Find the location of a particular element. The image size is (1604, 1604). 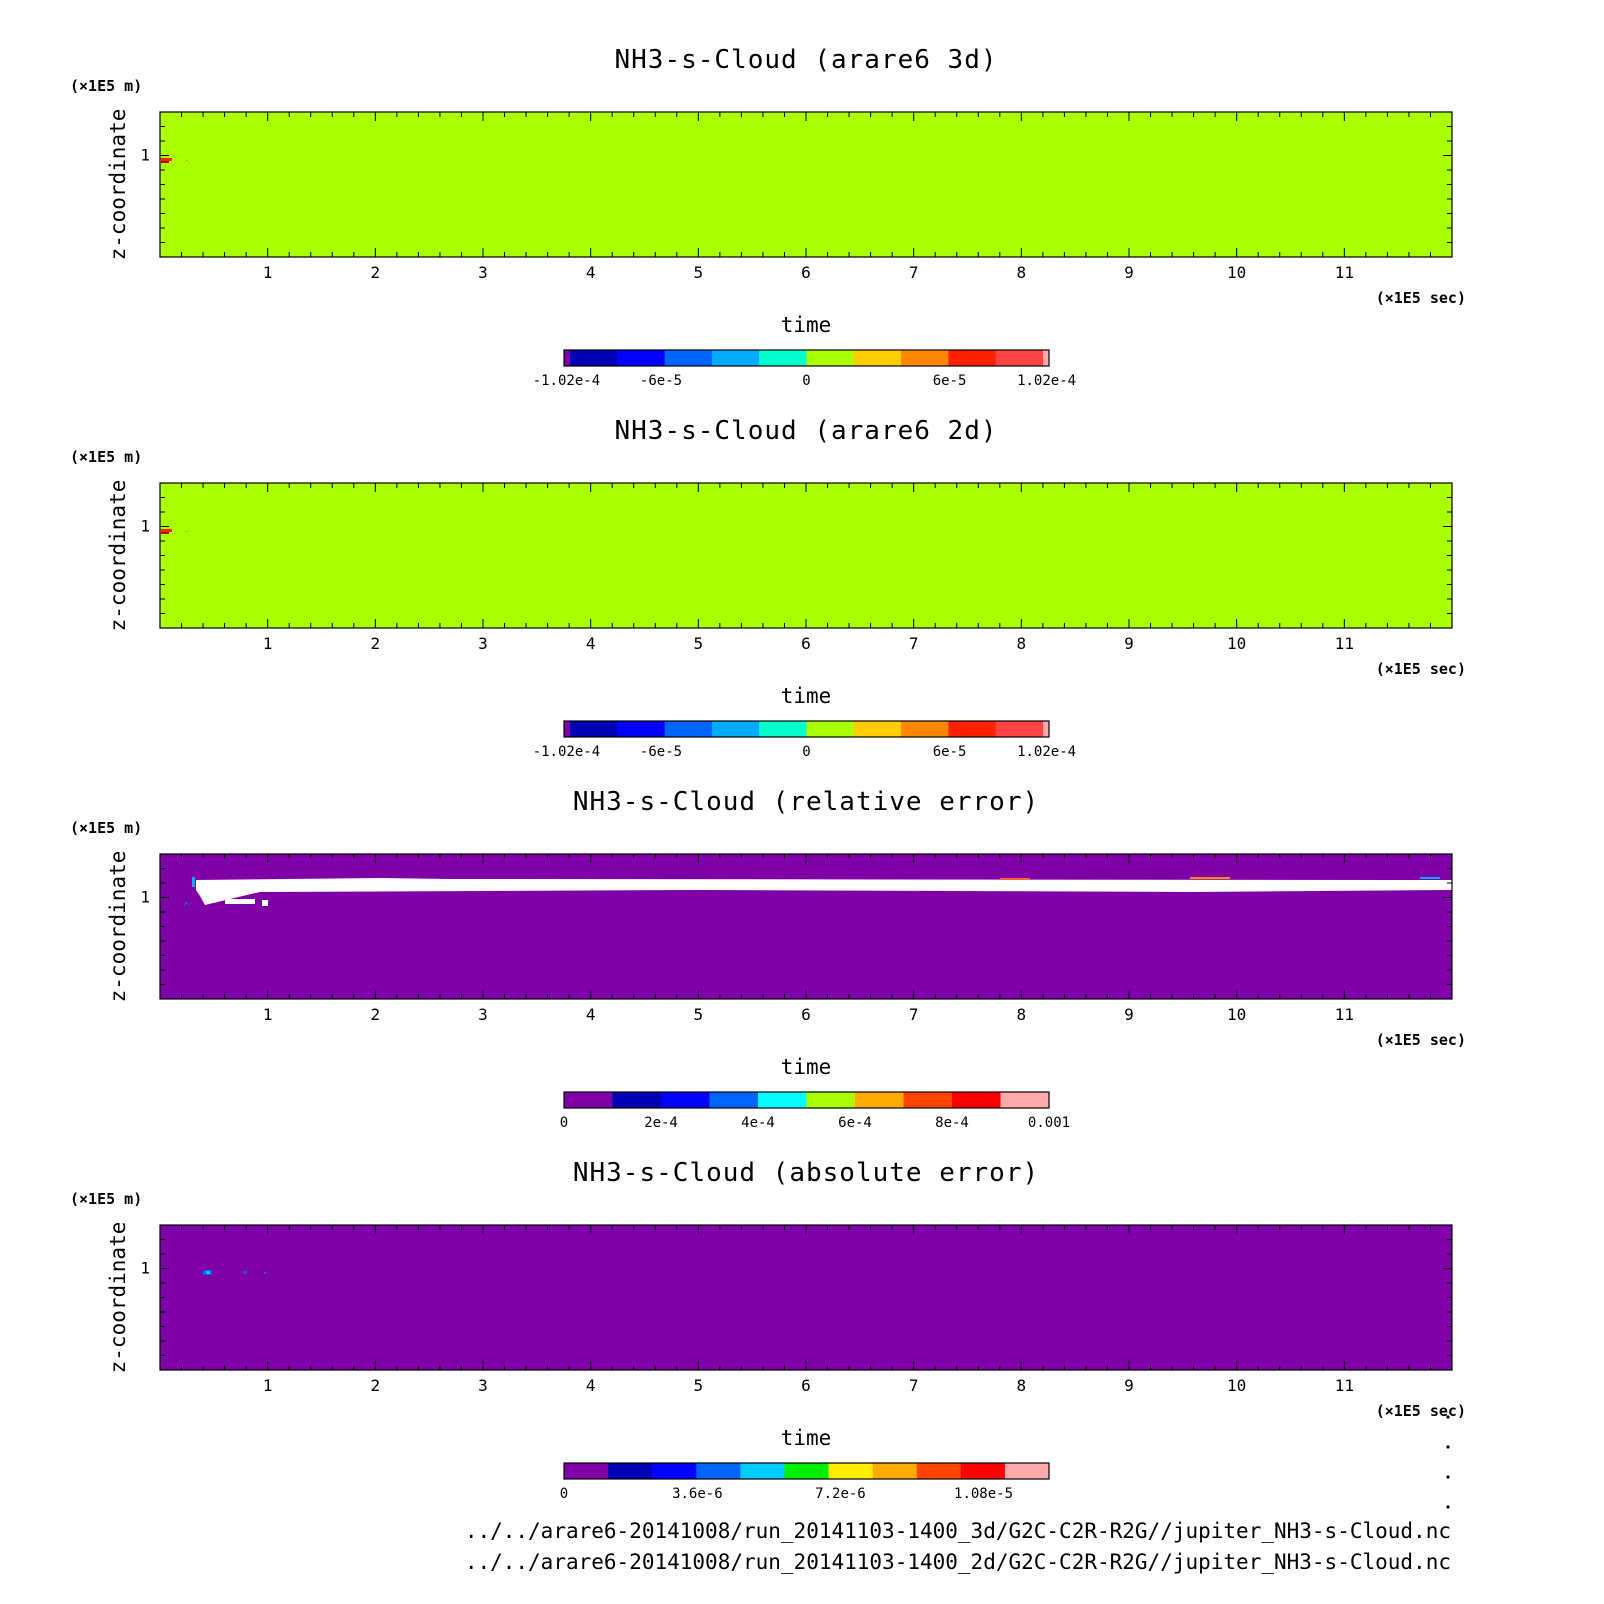

colorbar-label: 6e-4 is located at coordinates (855, 1123).